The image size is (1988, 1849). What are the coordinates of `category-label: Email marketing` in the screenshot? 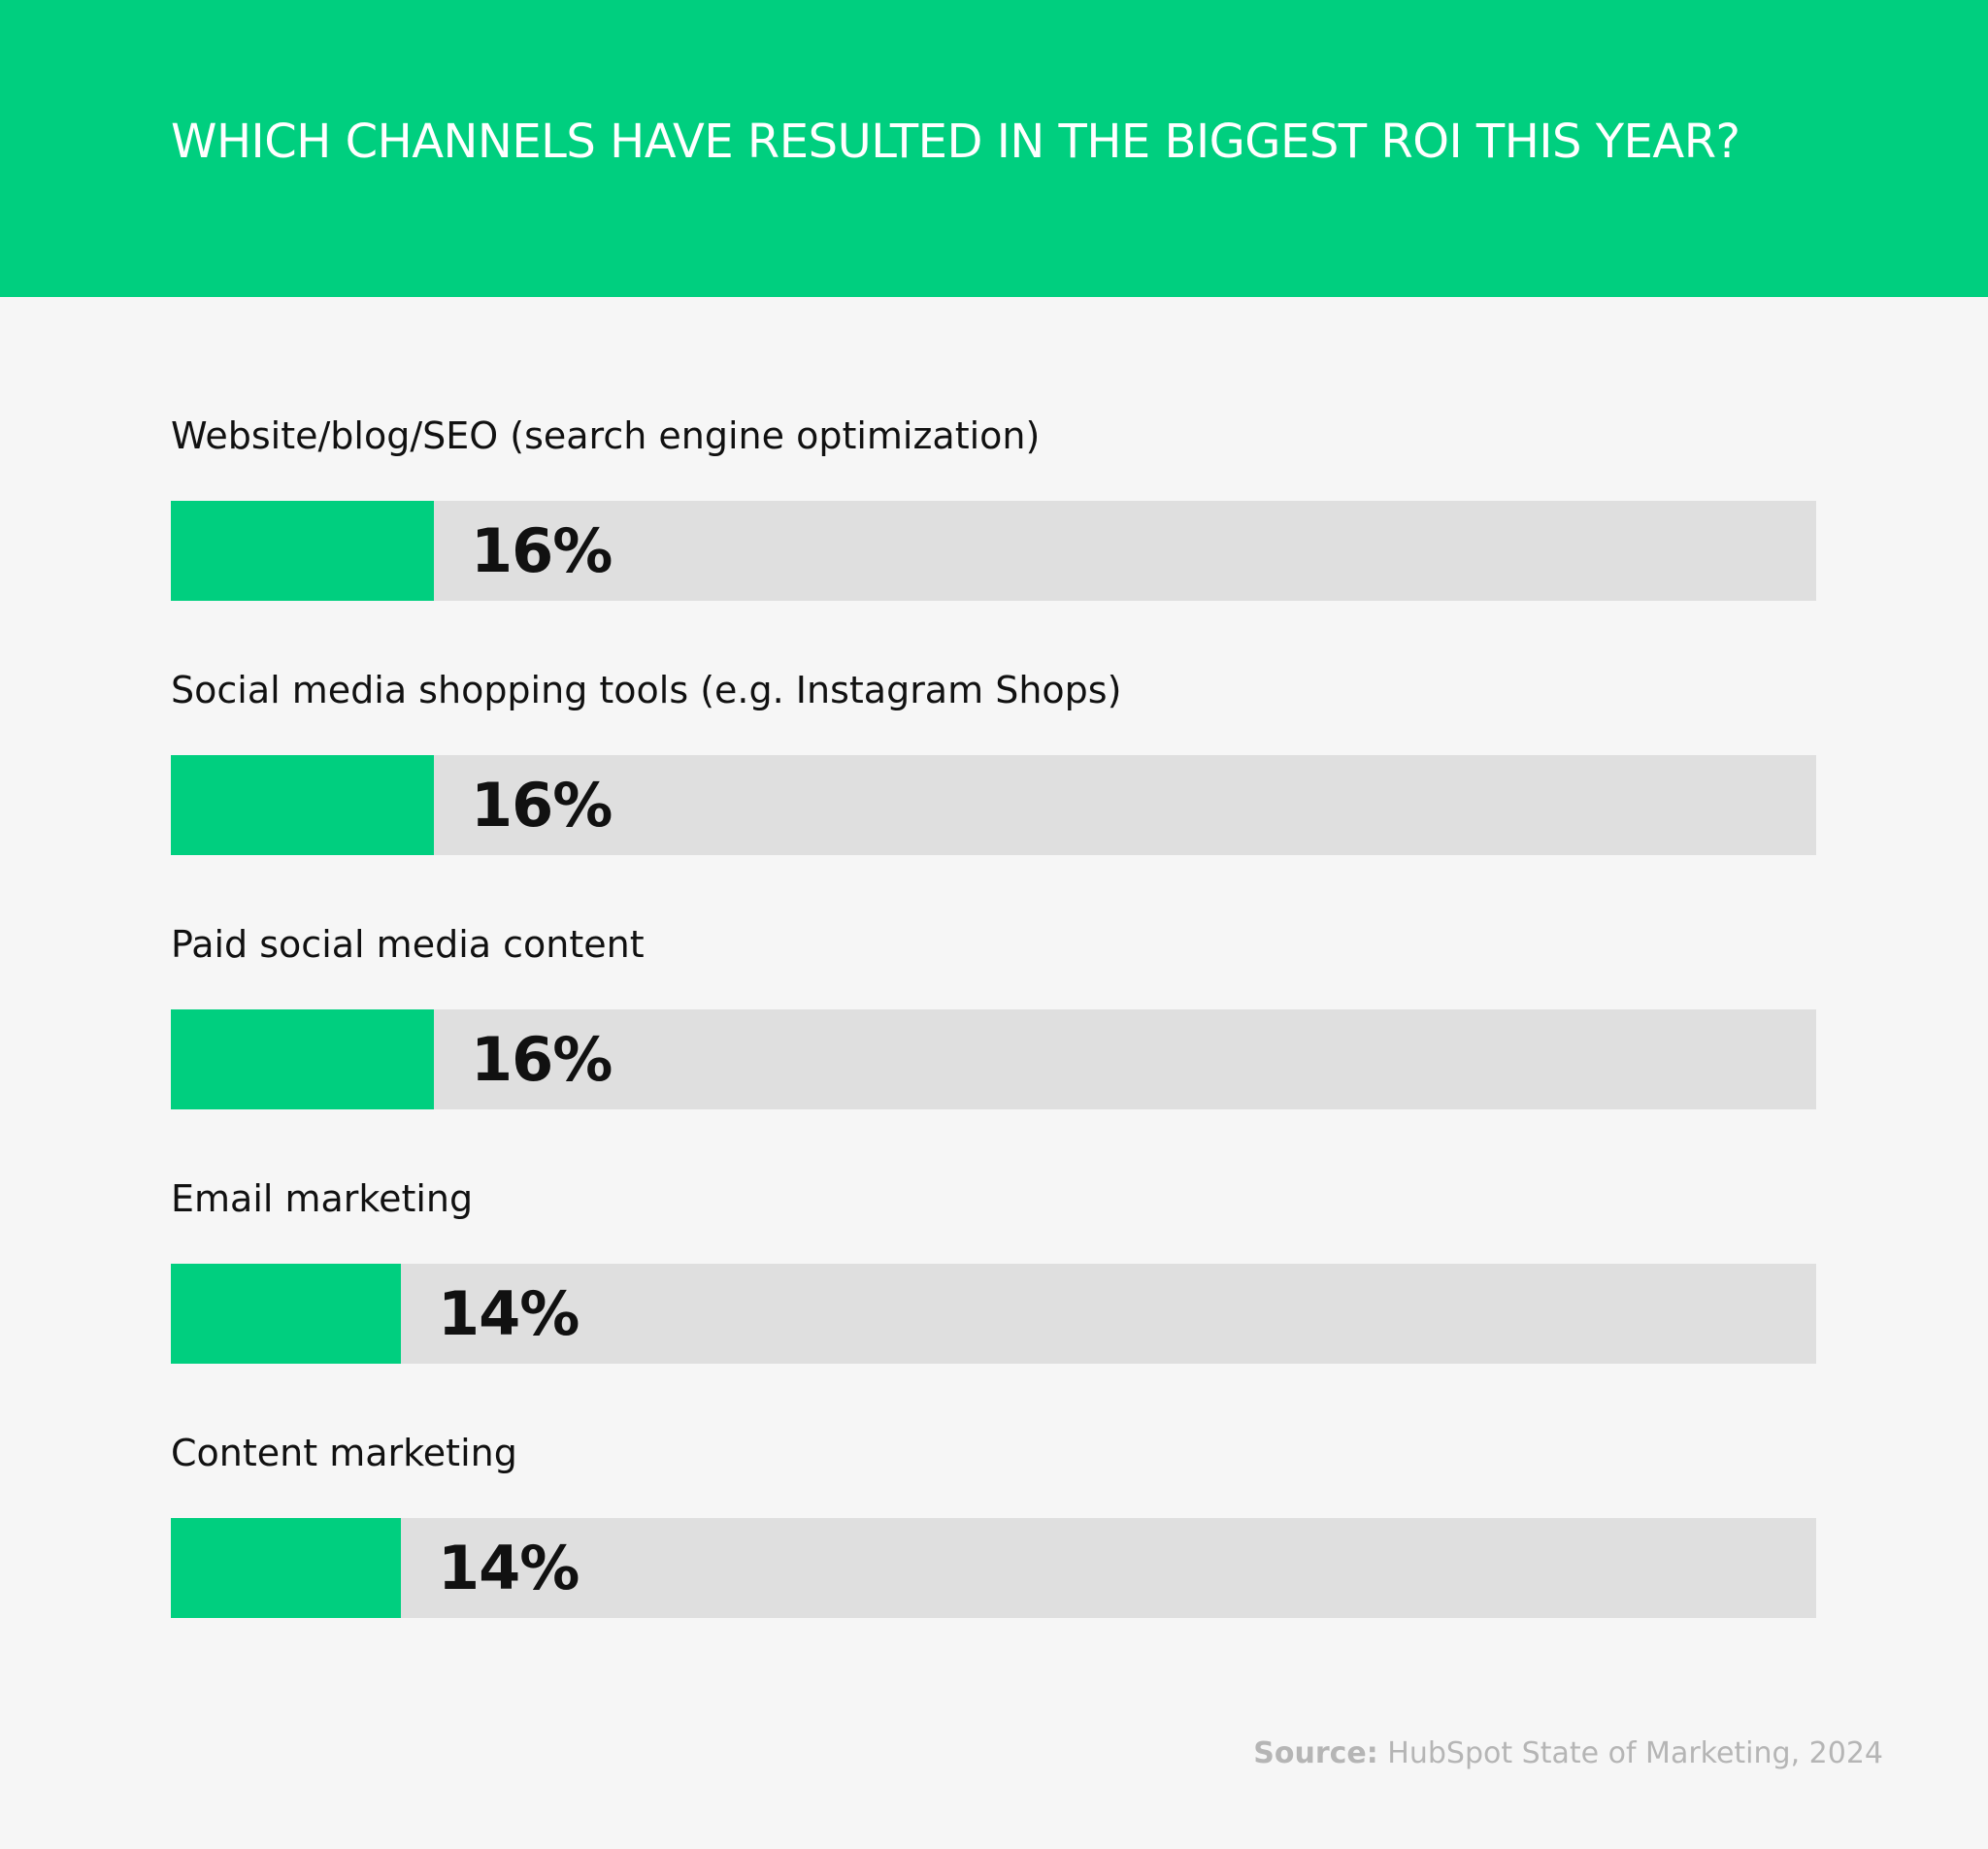 It's located at (323, 1199).